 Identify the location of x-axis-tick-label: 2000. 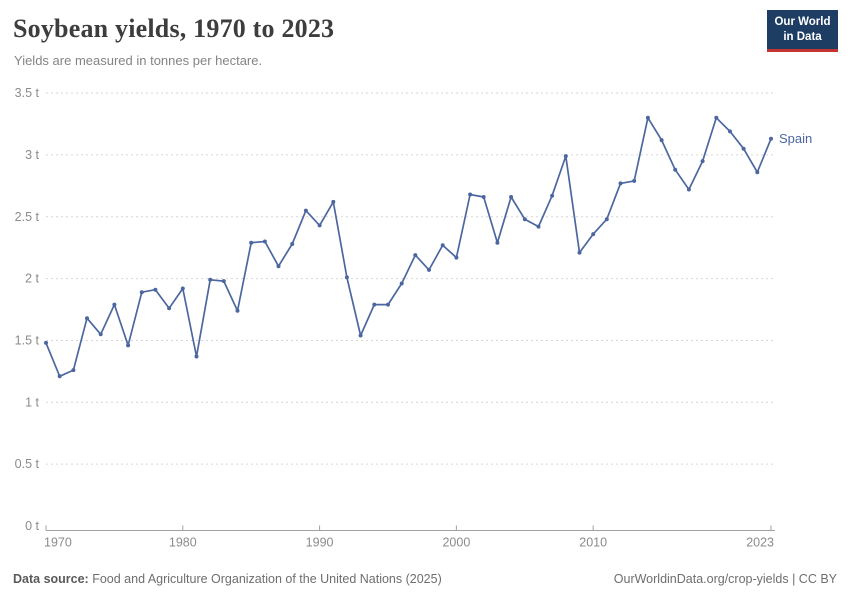
(456, 543).